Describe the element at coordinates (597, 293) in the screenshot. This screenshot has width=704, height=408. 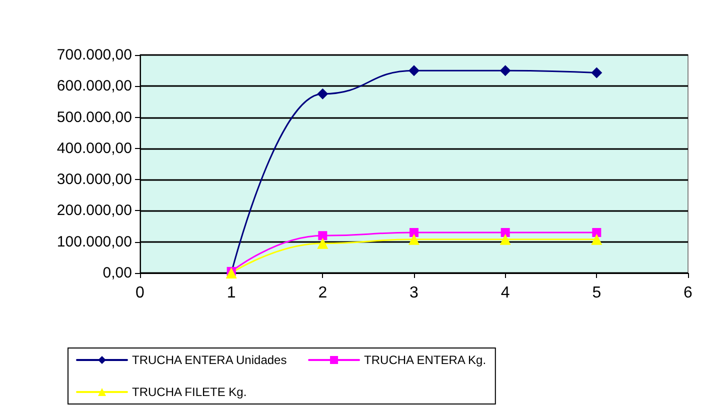
I see `x-tick-label: 5` at that location.